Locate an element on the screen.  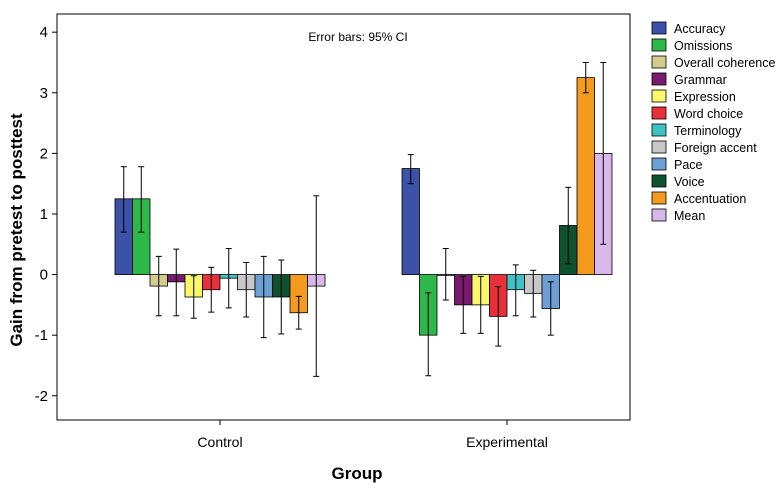
bar-accentuation-experimental is located at coordinates (585, 176).